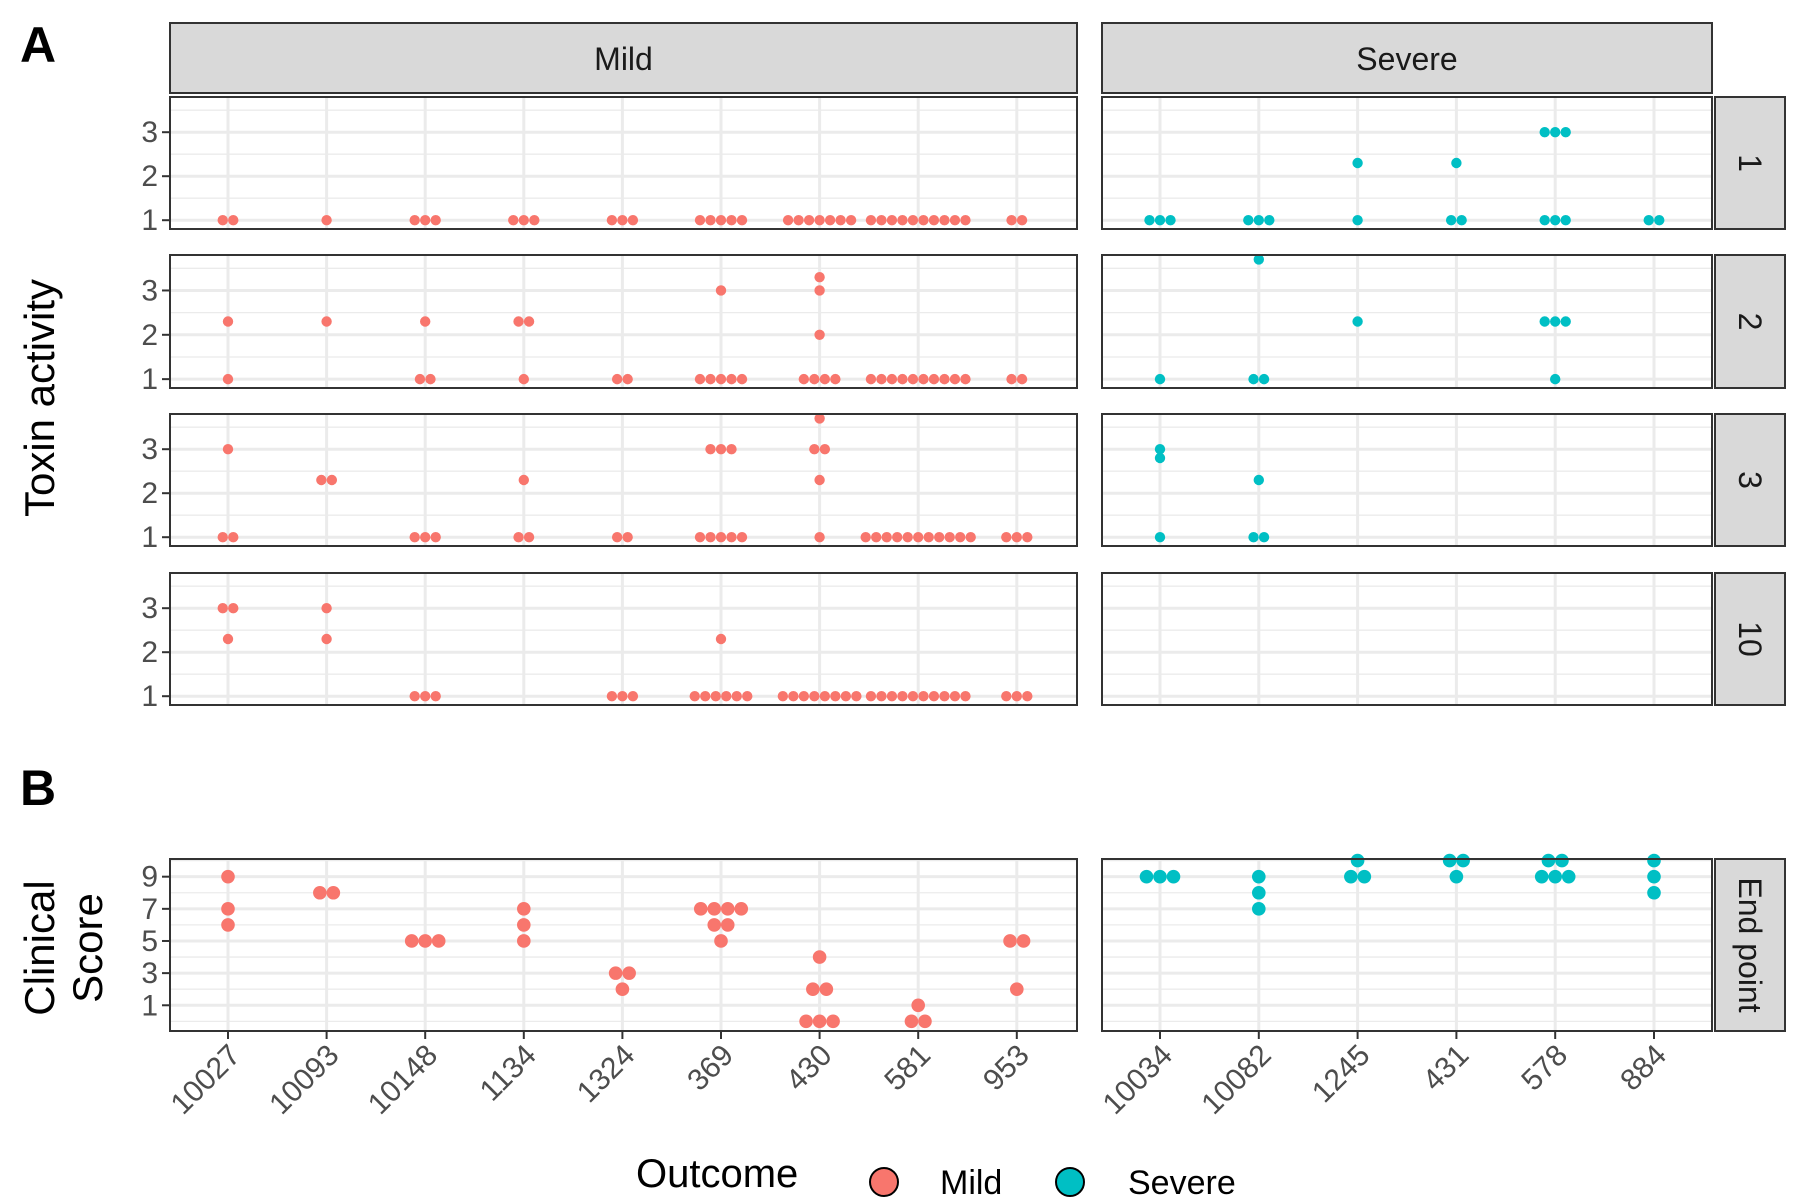 The height and width of the screenshot is (1200, 1800). I want to click on x-tick-label-581: 581, so click(907, 1068).